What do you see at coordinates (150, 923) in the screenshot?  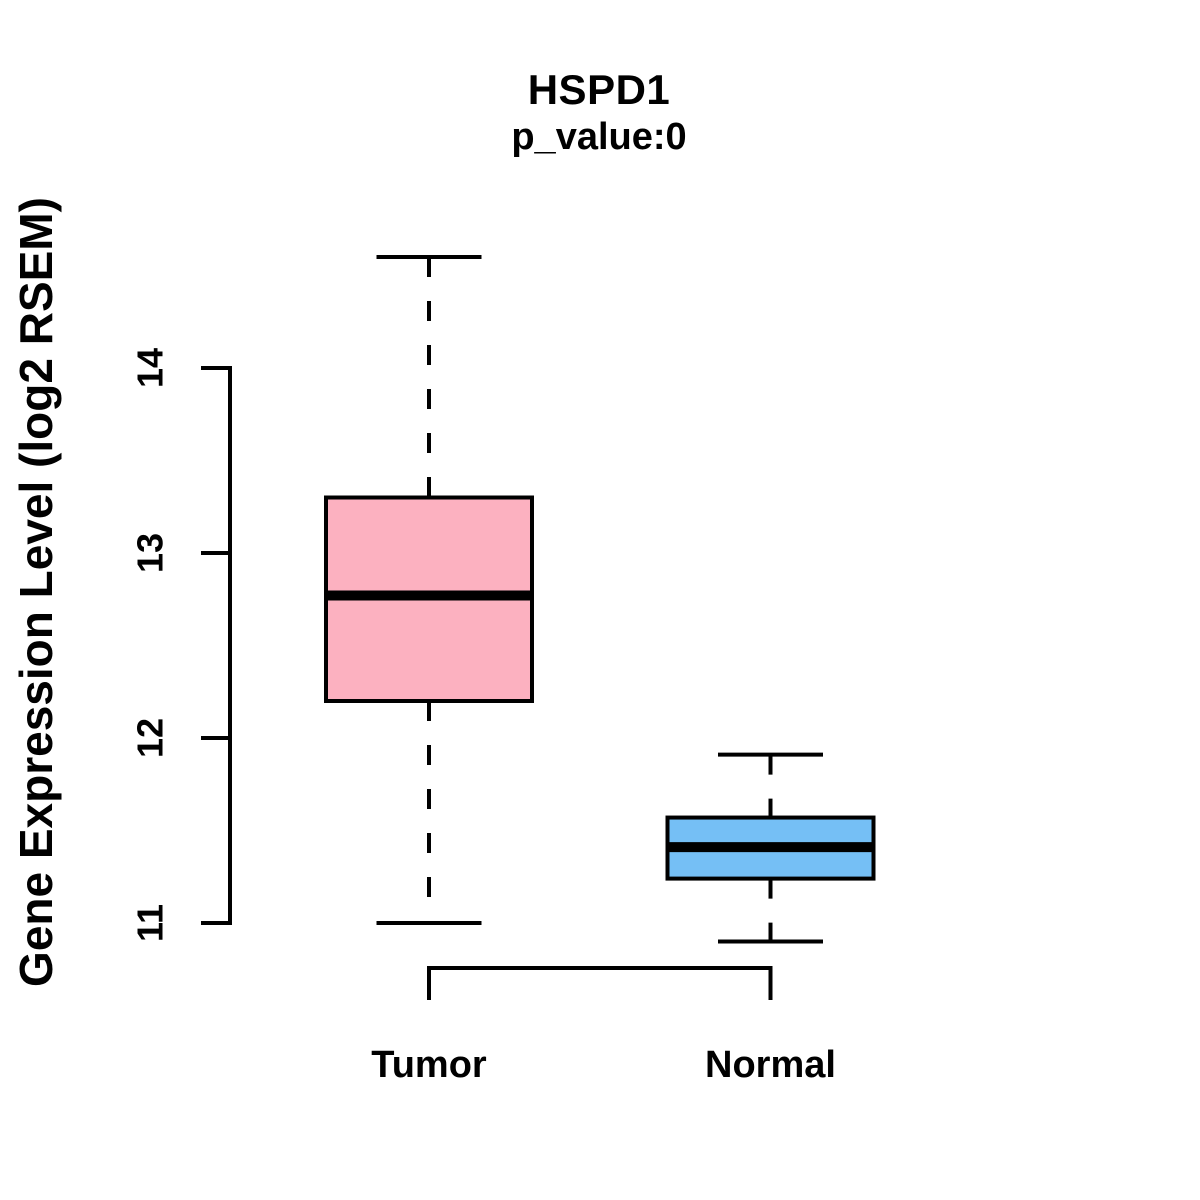 I see `y-tick-label: 11` at bounding box center [150, 923].